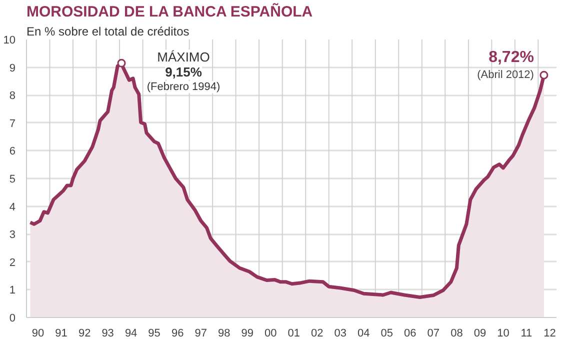 This screenshot has height=339, width=564. I want to click on x-tick-label: 95, so click(154, 333).